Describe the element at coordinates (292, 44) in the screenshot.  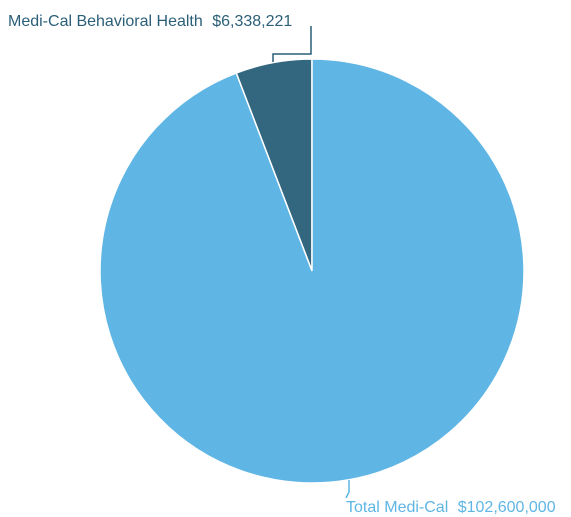
I see `leader-line-behavioral-health` at that location.